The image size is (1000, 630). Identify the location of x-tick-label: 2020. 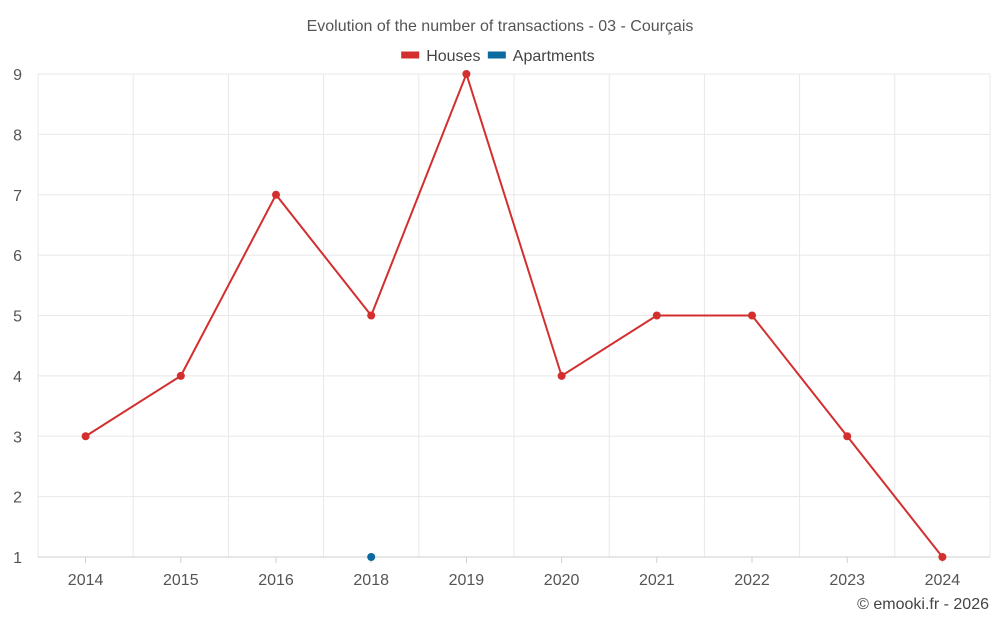
(562, 580).